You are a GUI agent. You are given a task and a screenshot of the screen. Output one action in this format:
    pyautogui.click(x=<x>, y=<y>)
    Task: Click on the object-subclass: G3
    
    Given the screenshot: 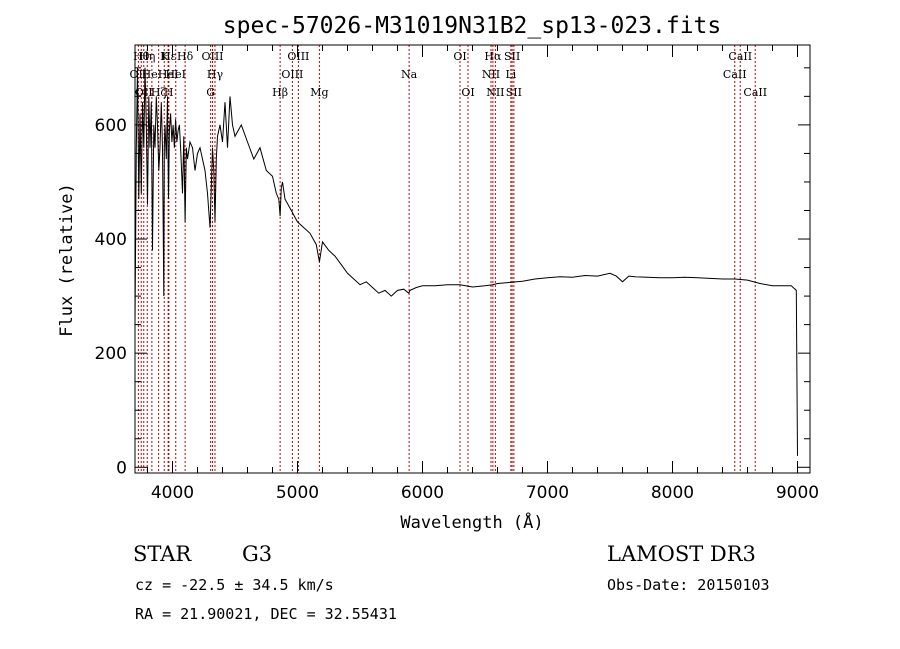 What is the action you would take?
    pyautogui.click(x=257, y=554)
    